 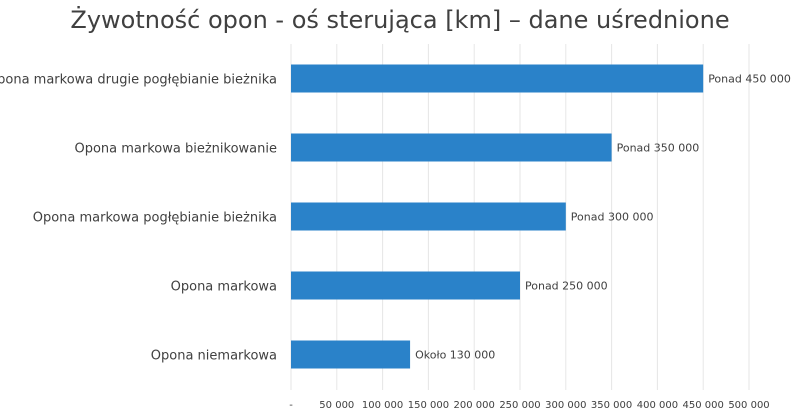 What do you see at coordinates (455, 355) in the screenshot?
I see `data-label: Około 130 000` at bounding box center [455, 355].